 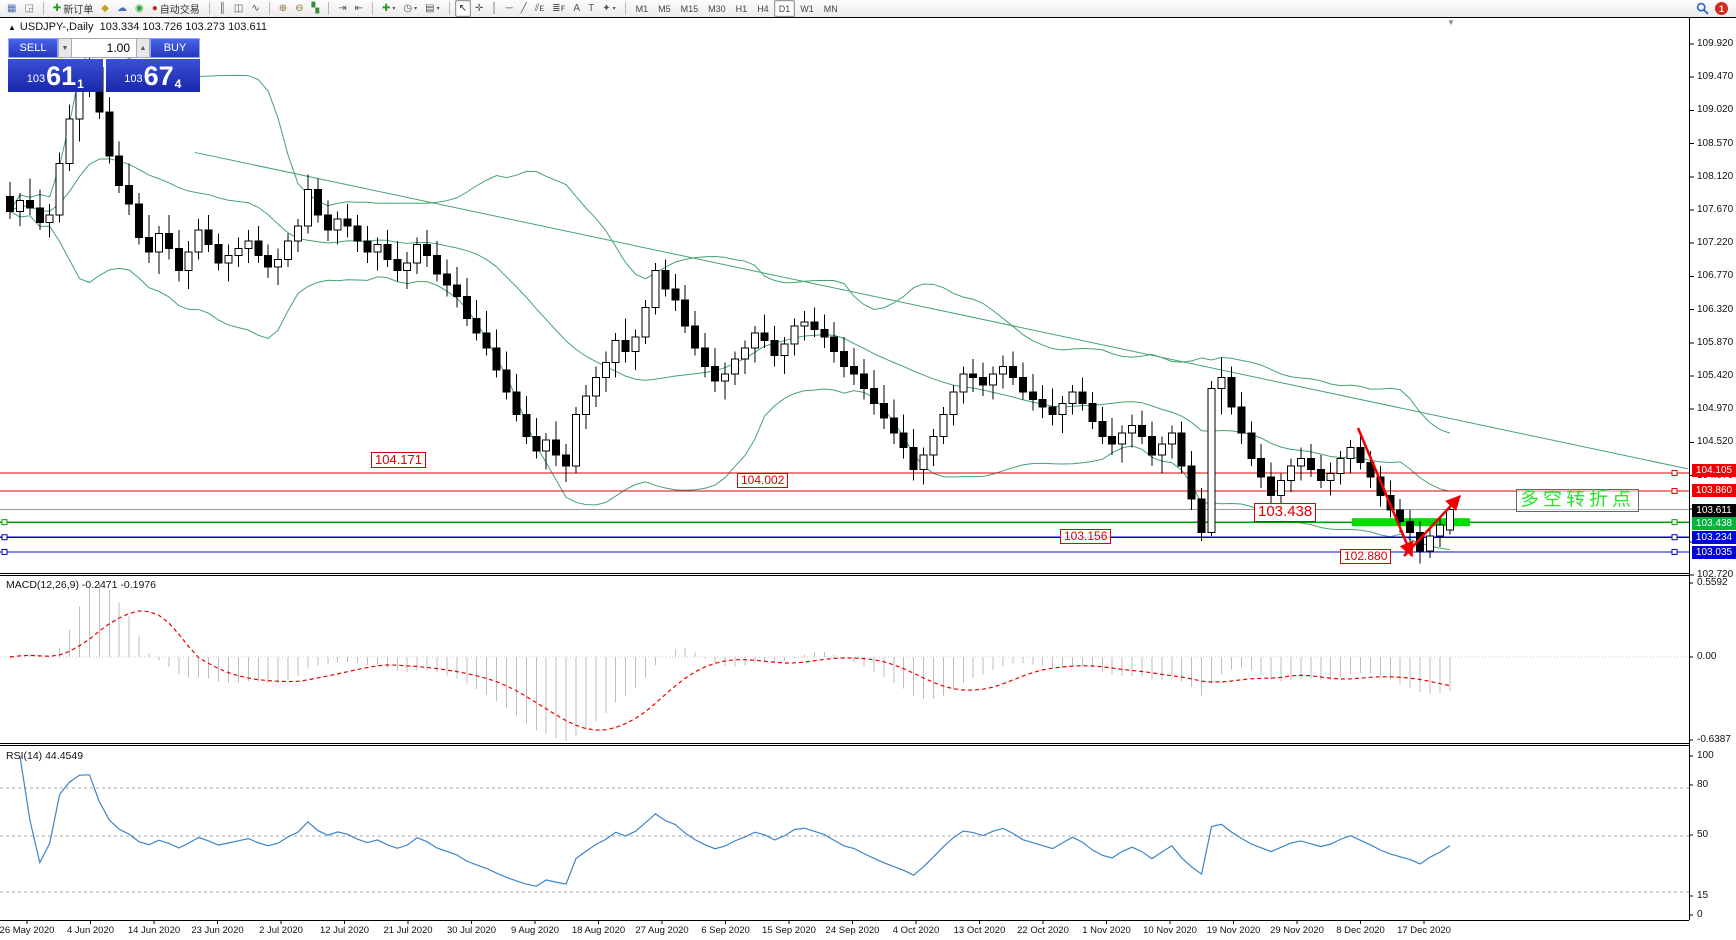 What do you see at coordinates (238, 8) in the screenshot?
I see `candlestick-mode-button: ◫` at bounding box center [238, 8].